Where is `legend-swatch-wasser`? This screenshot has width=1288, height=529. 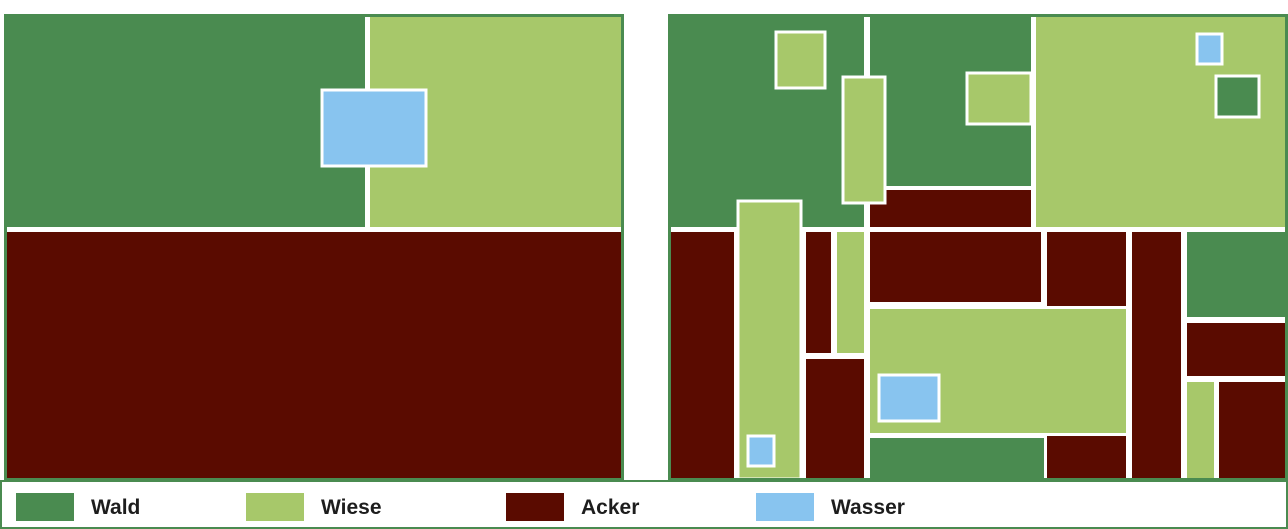
legend-swatch-wasser is located at coordinates (785, 507).